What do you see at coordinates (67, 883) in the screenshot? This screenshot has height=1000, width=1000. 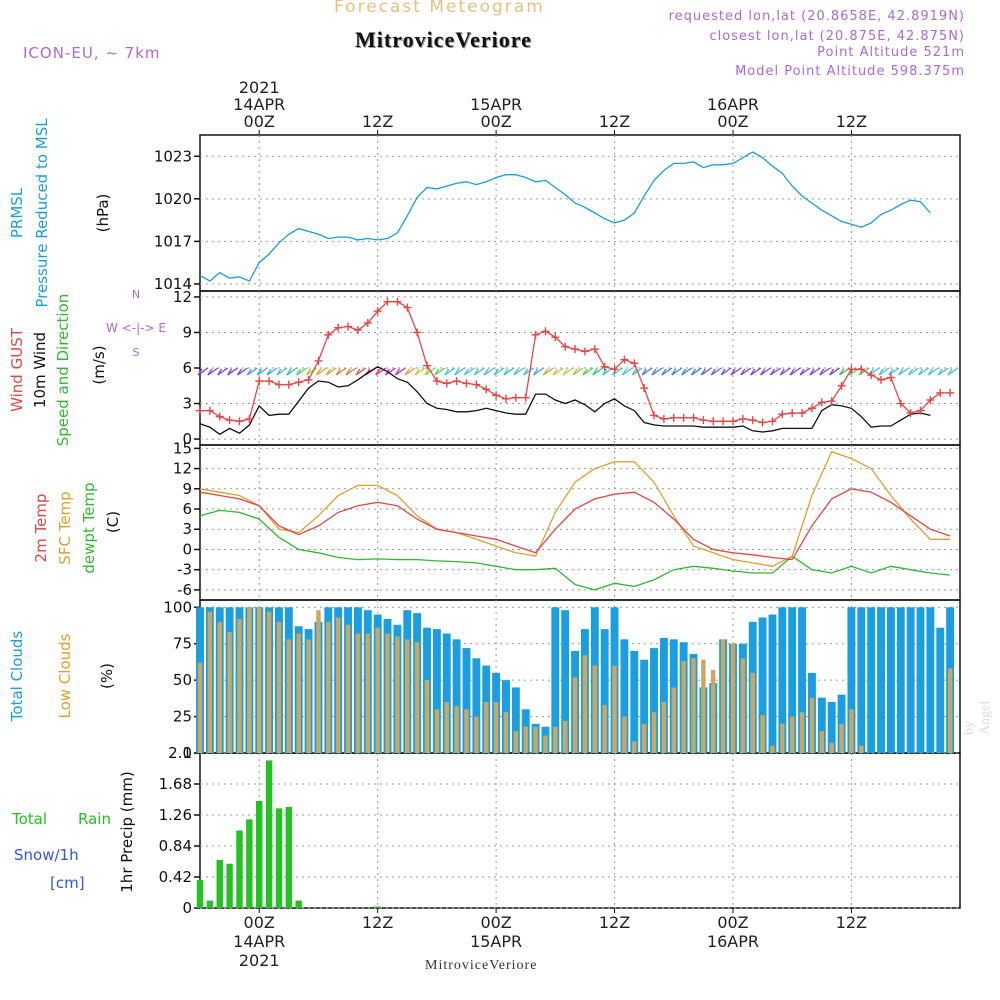 I see `snow-unit-label: [cm]` at bounding box center [67, 883].